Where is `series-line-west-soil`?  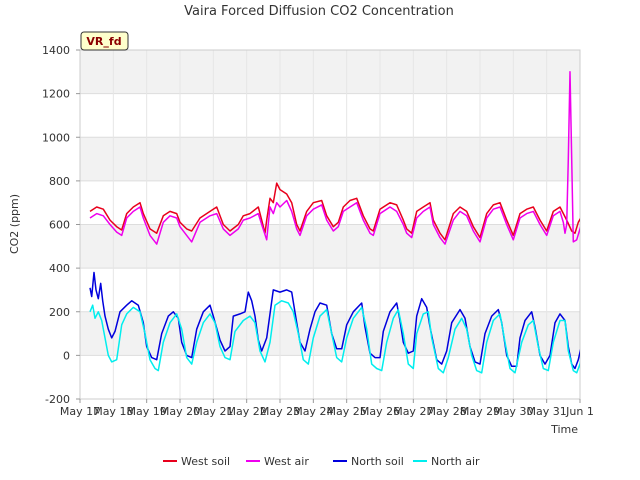 series-line-west-soil is located at coordinates (334, 211).